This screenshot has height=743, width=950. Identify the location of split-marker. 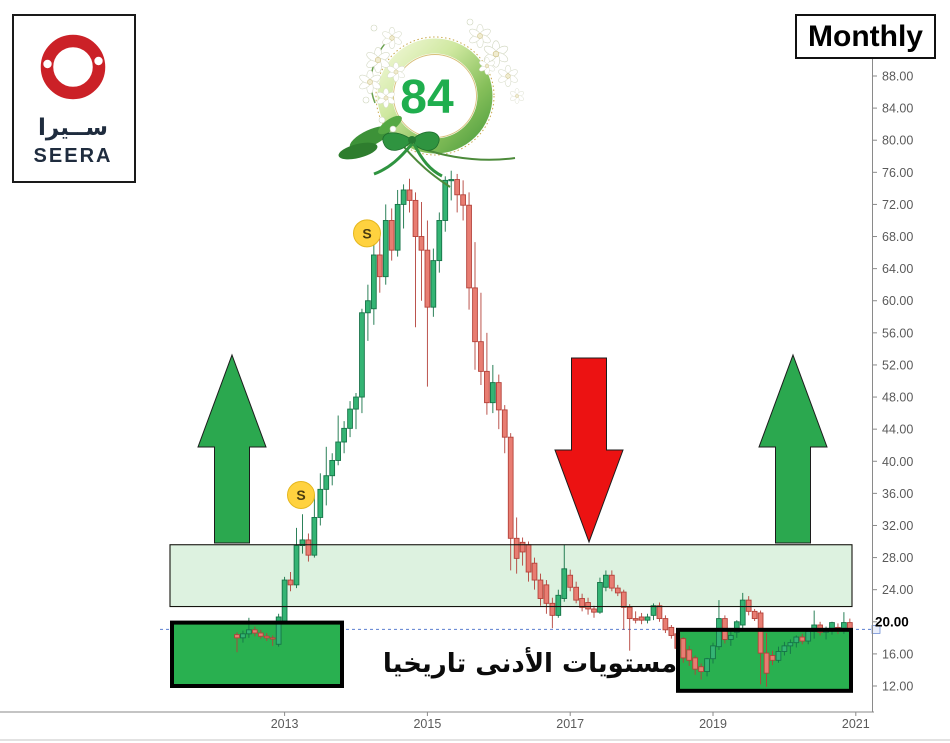
(367, 233).